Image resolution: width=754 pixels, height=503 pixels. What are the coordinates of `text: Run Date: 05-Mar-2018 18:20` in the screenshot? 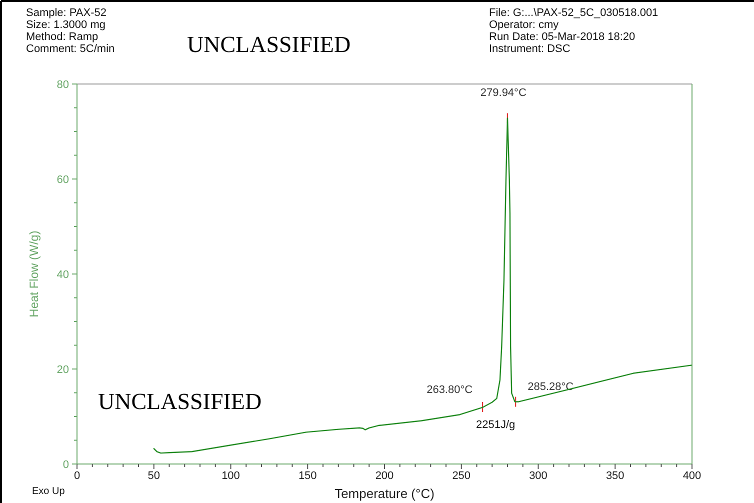 It's located at (562, 37).